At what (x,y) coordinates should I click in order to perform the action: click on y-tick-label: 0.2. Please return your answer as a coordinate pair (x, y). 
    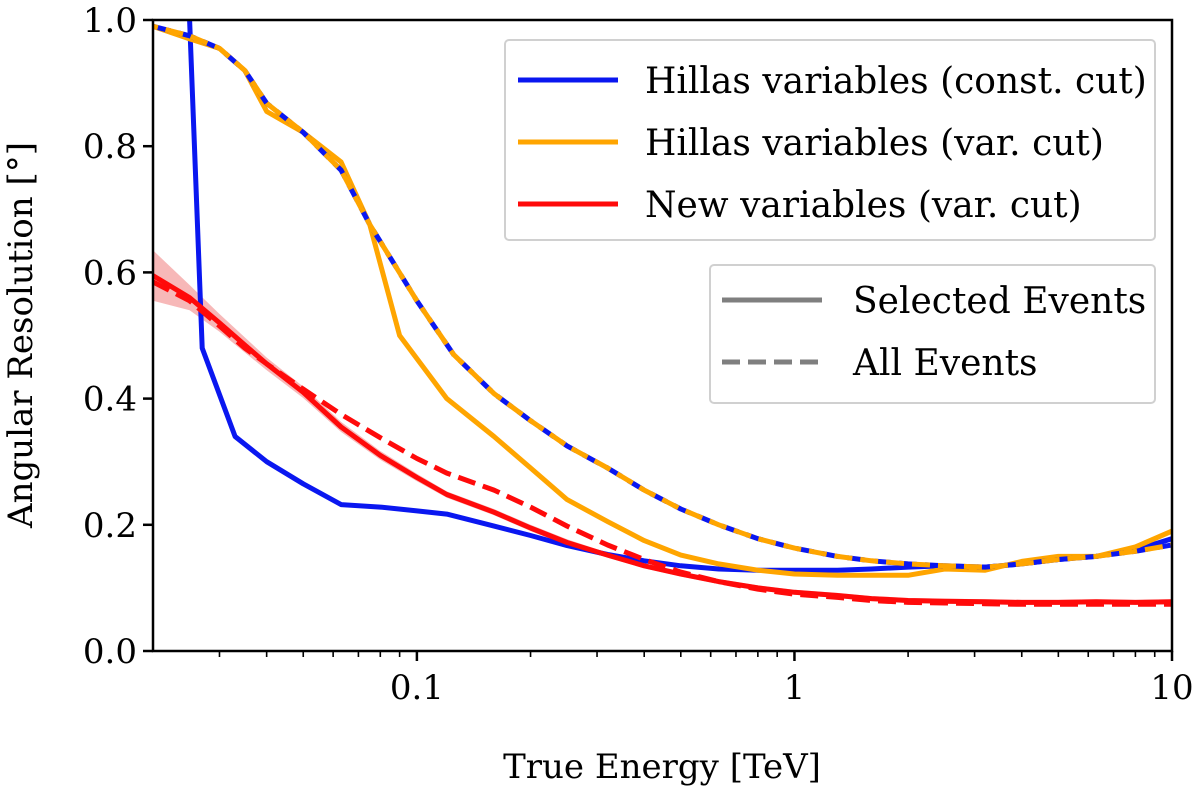
    Looking at the image, I should click on (110, 526).